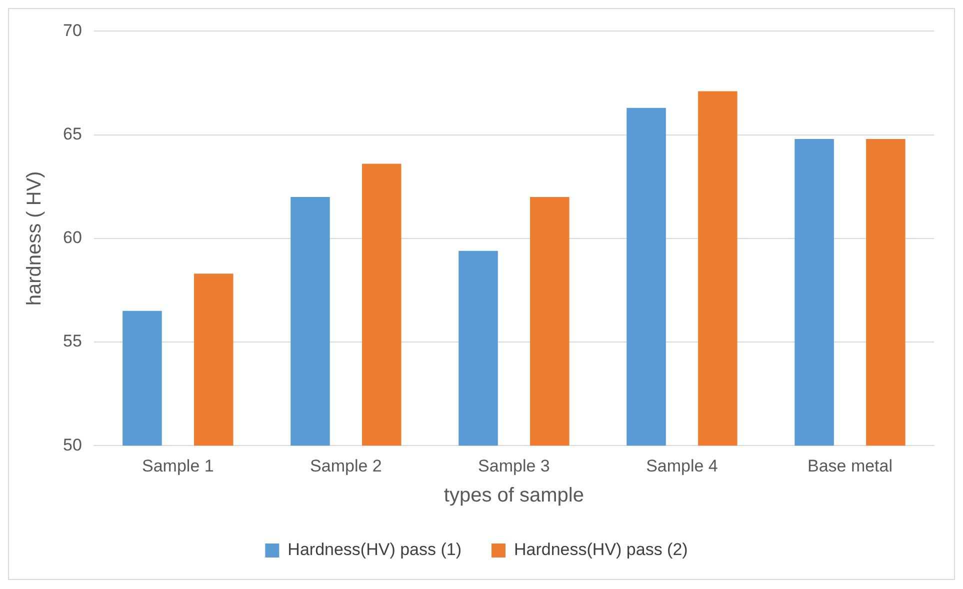  What do you see at coordinates (375, 550) in the screenshot?
I see `legend-label: Hardness(HV) pass (1)` at bounding box center [375, 550].